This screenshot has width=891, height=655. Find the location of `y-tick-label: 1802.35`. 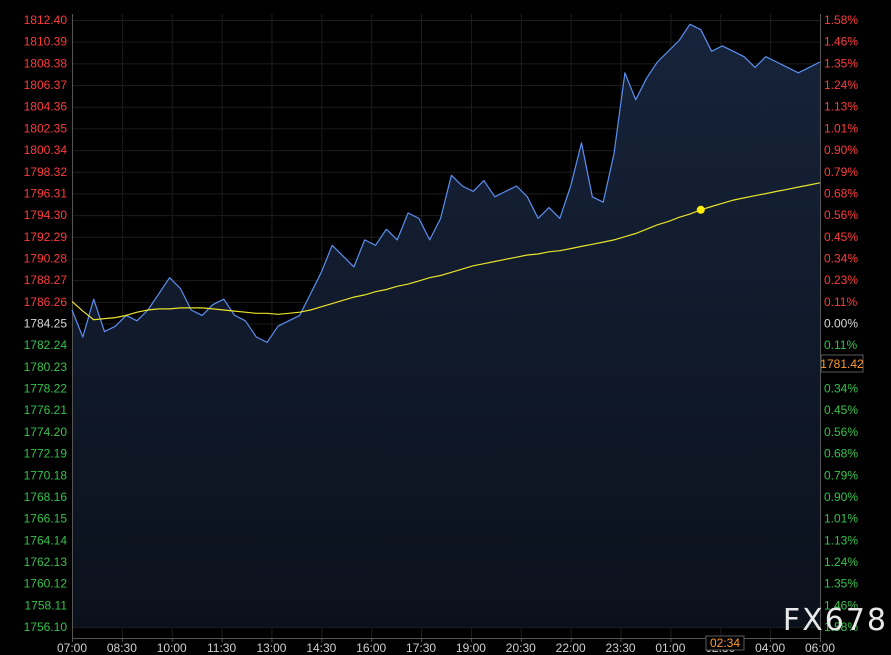

y-tick-label: 1802.35 is located at coordinates (46, 128).